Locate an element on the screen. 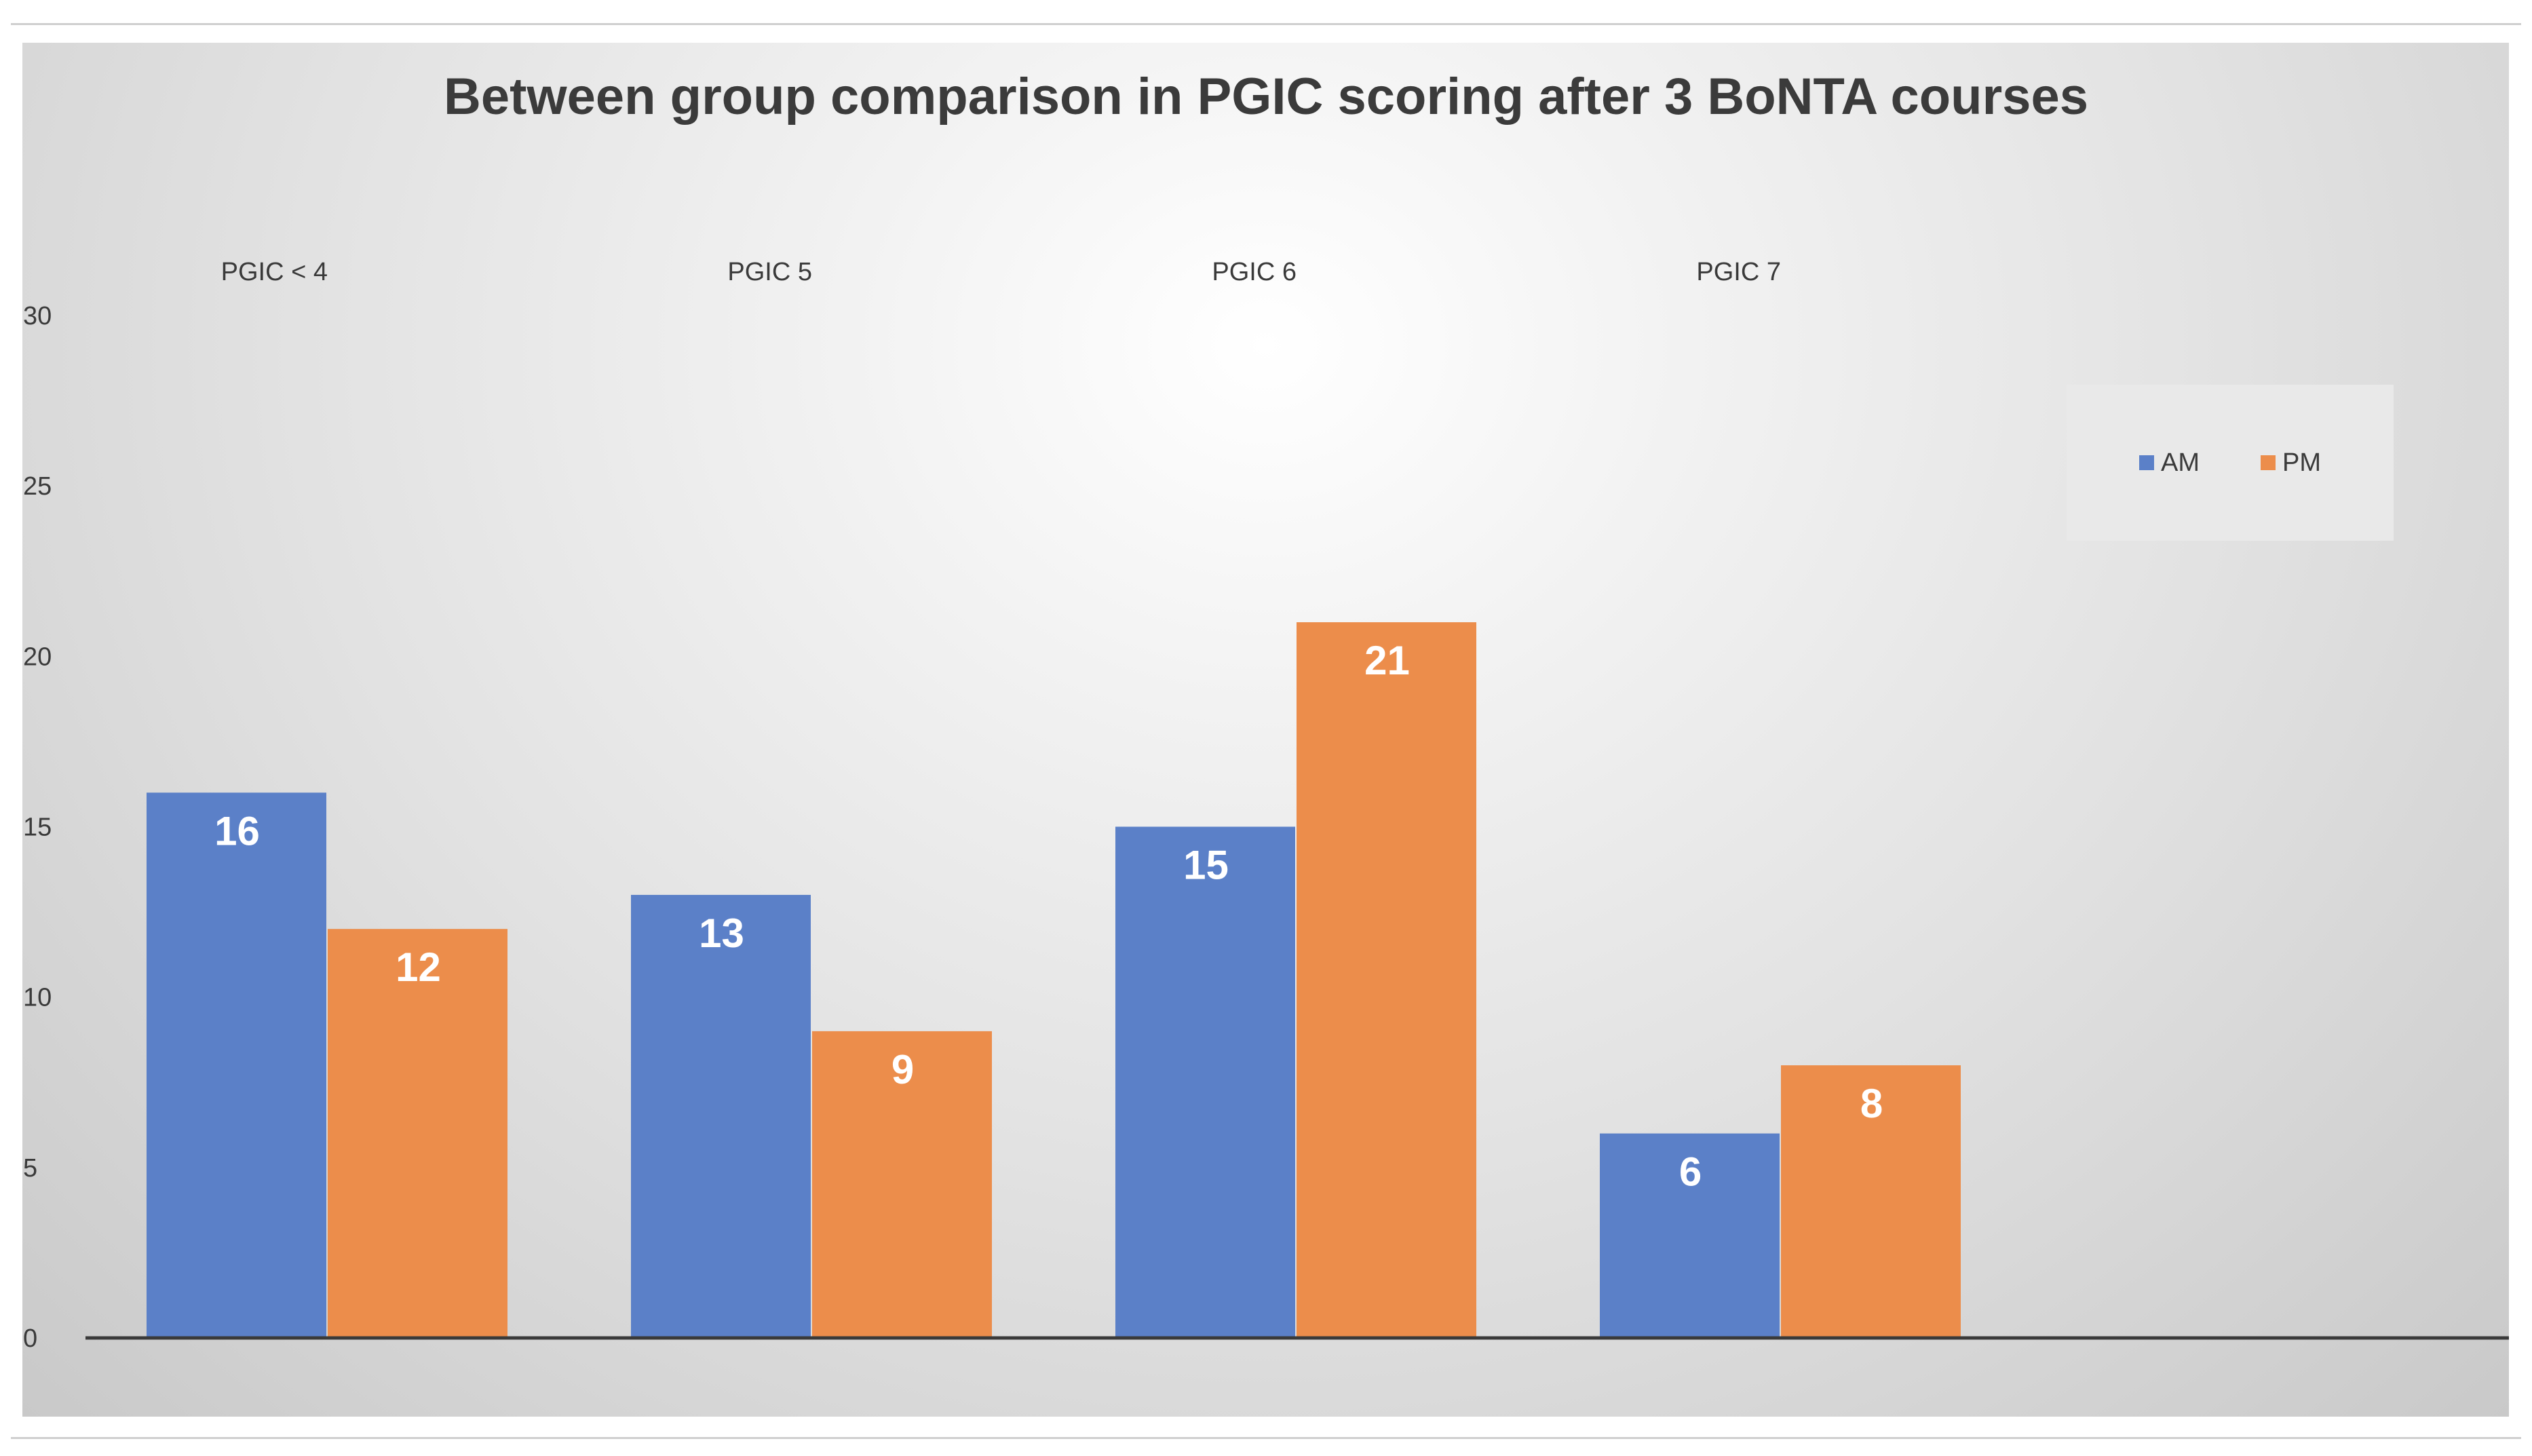  legend-label-am: AM is located at coordinates (2180, 462).